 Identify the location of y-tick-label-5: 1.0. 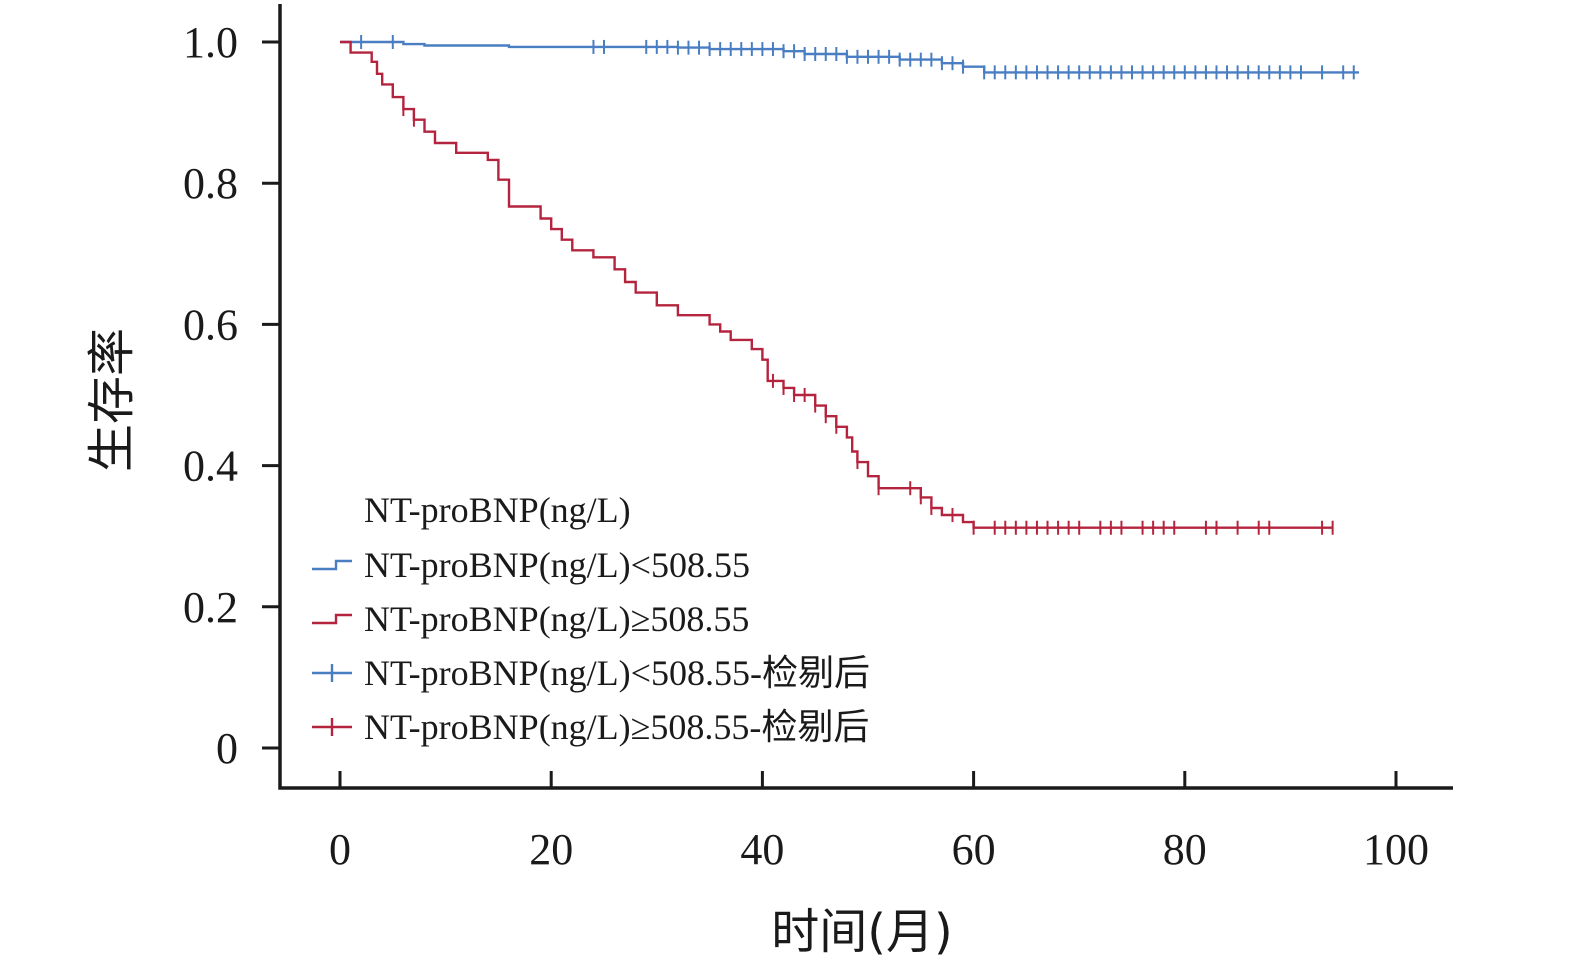
(210, 42).